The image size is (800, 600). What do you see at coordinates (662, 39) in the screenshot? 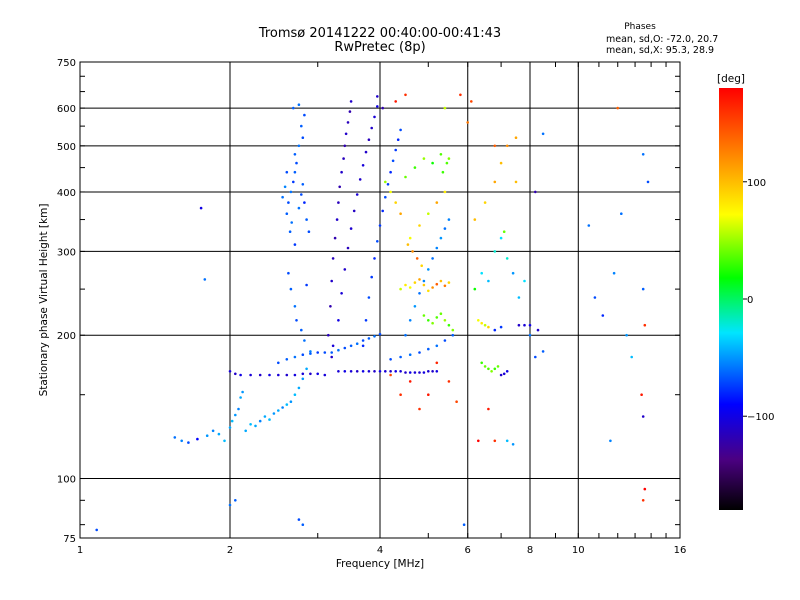
I see `phases-o-stats: mean, sd,O: -72.0, 20.7` at bounding box center [662, 39].